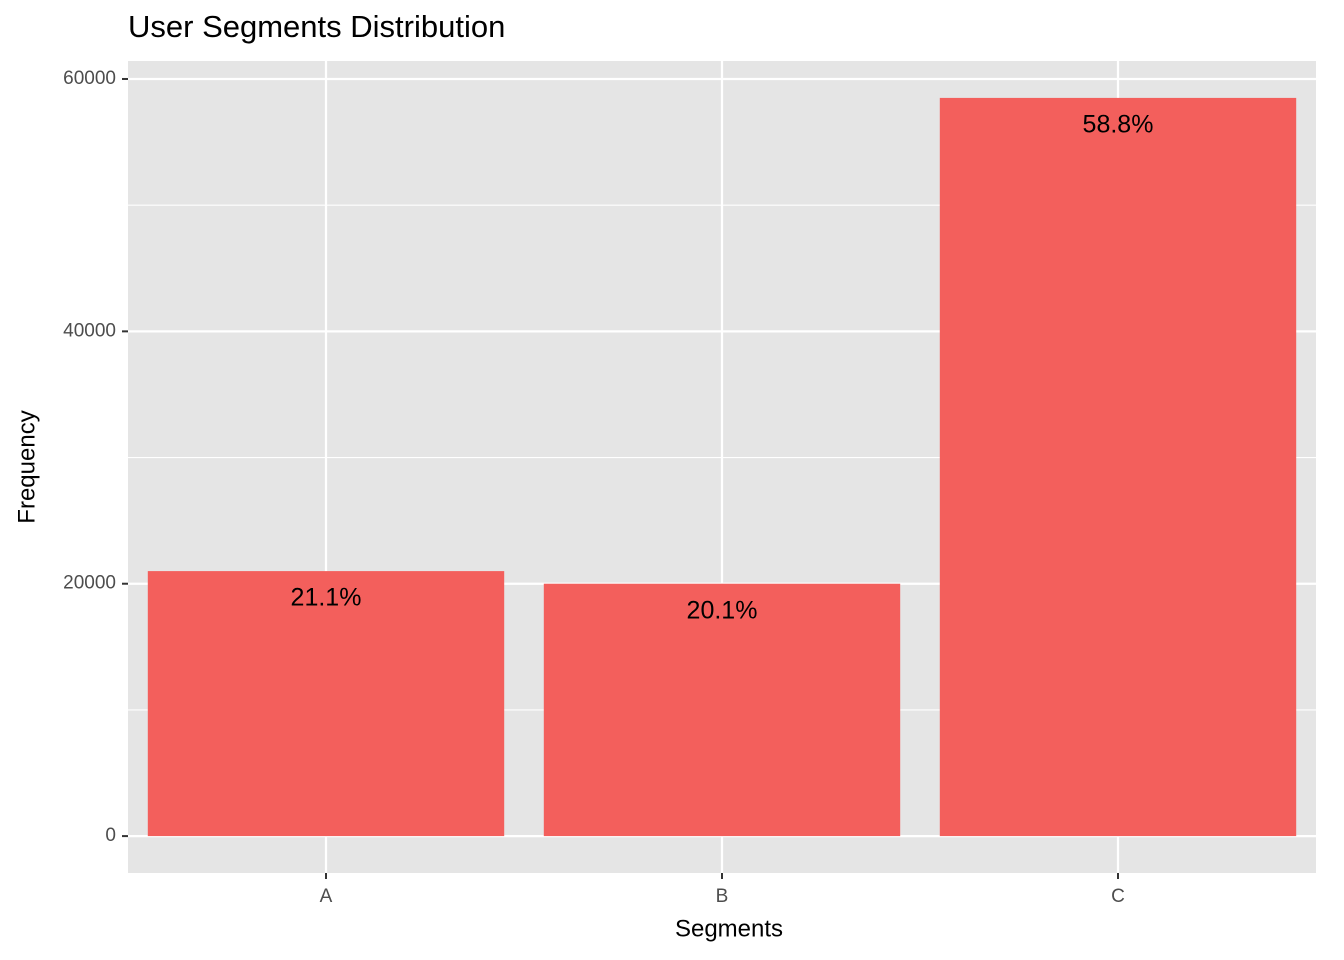  I want to click on data-label: 20.1%, so click(722, 610).